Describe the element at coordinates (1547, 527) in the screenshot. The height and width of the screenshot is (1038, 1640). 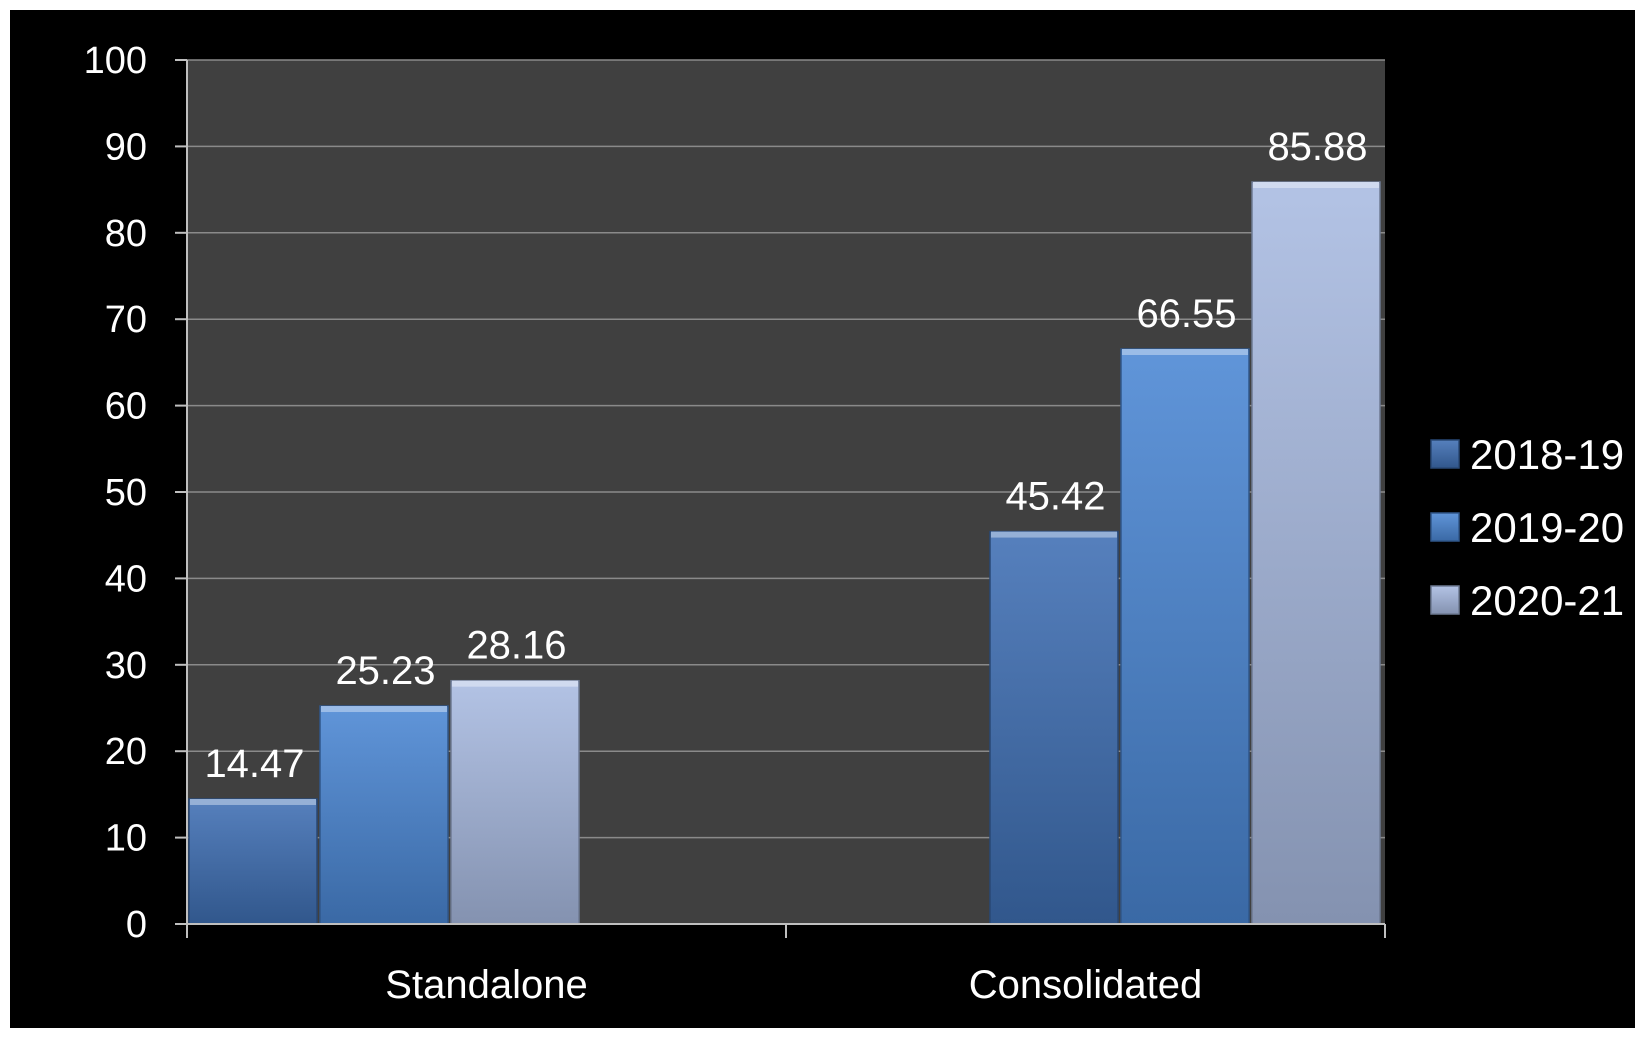
I see `legend-label: 2019-20` at that location.